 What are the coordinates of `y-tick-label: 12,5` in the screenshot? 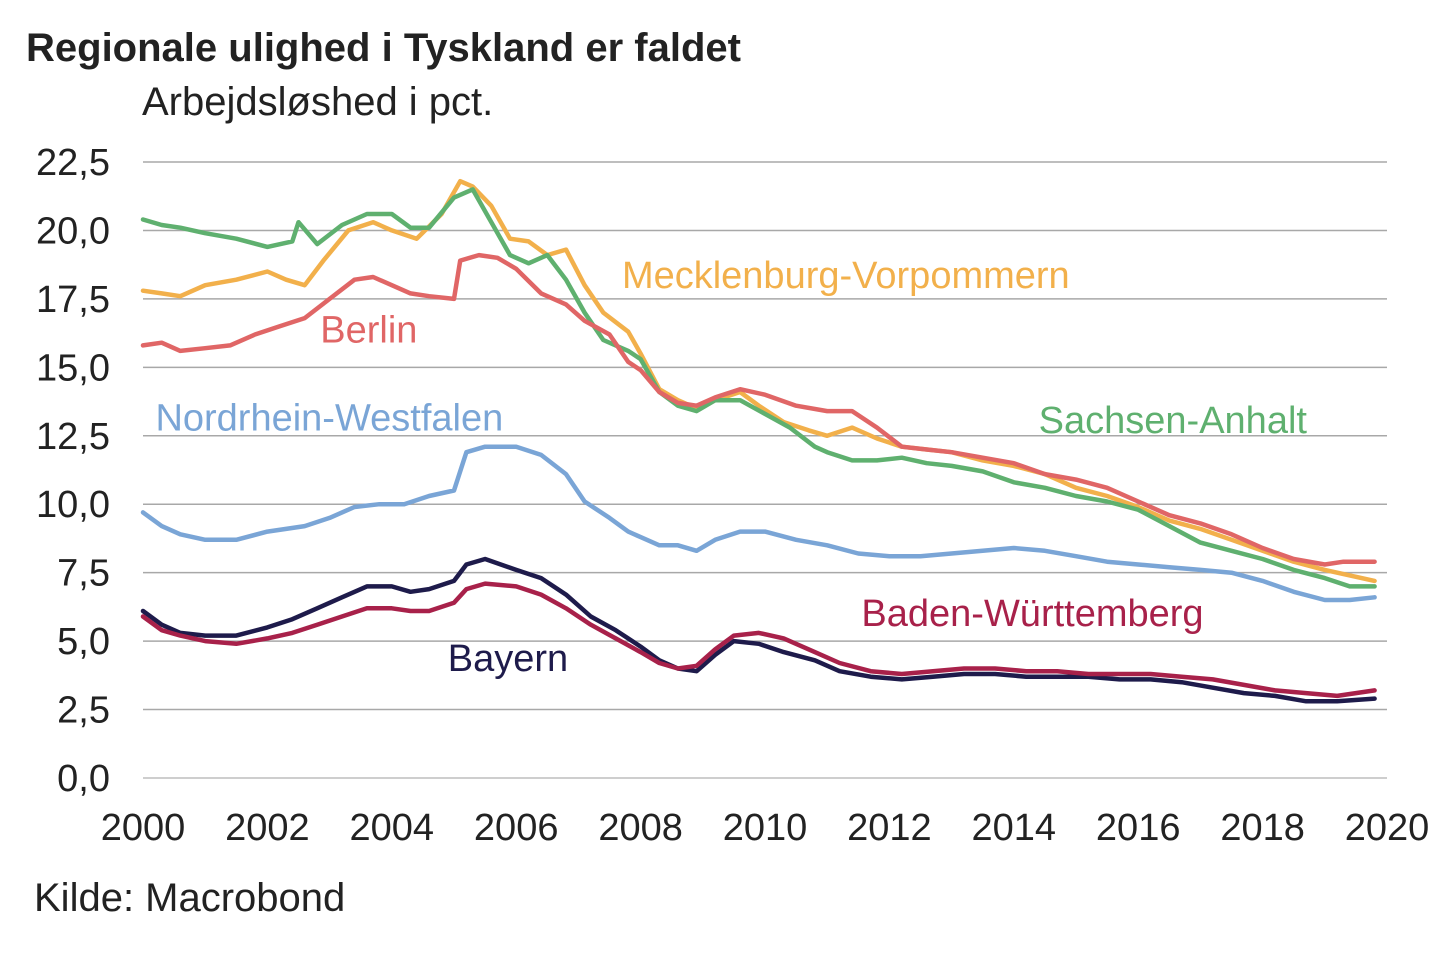 It's located at (73, 437).